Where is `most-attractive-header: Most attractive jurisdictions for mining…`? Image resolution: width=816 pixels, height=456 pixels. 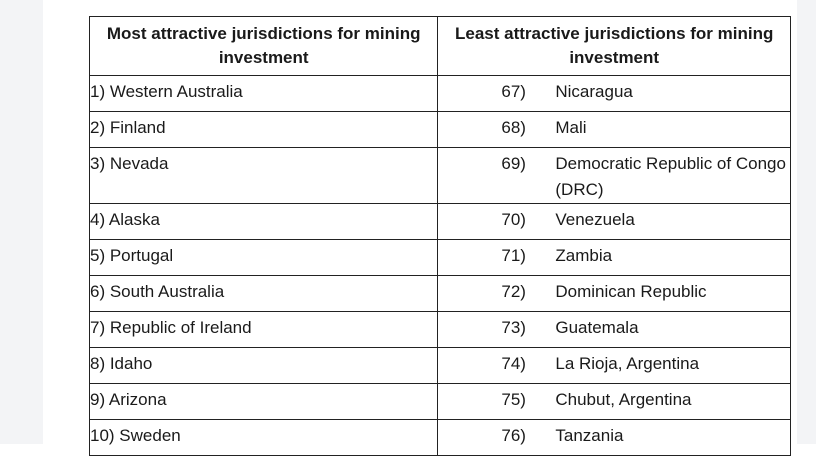 most-attractive-header: Most attractive jurisdictions for mining… is located at coordinates (263, 46).